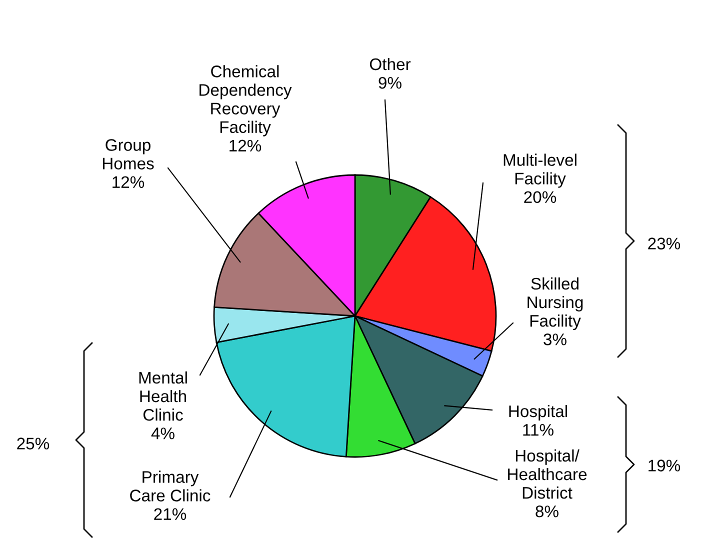 The height and width of the screenshot is (546, 711). Describe the element at coordinates (547, 512) in the screenshot. I see `data-label: 8%` at that location.